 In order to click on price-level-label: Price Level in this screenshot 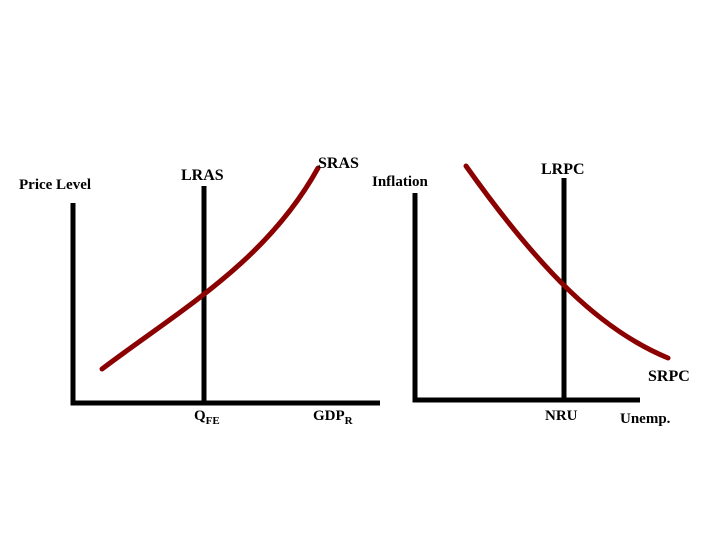, I will do `click(55, 185)`.